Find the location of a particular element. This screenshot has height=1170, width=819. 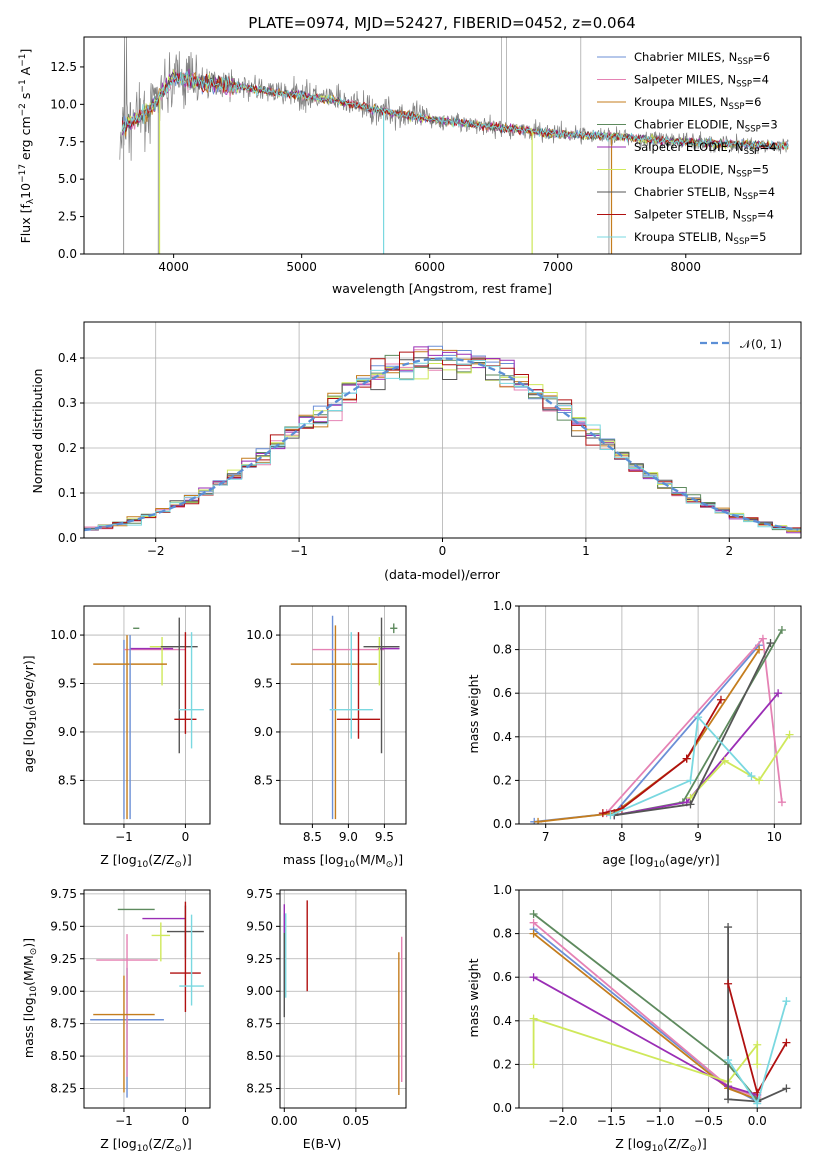

mass-vs-z-x-label: Z [log10(Z/Z⊙)] is located at coordinates (145, 1145).